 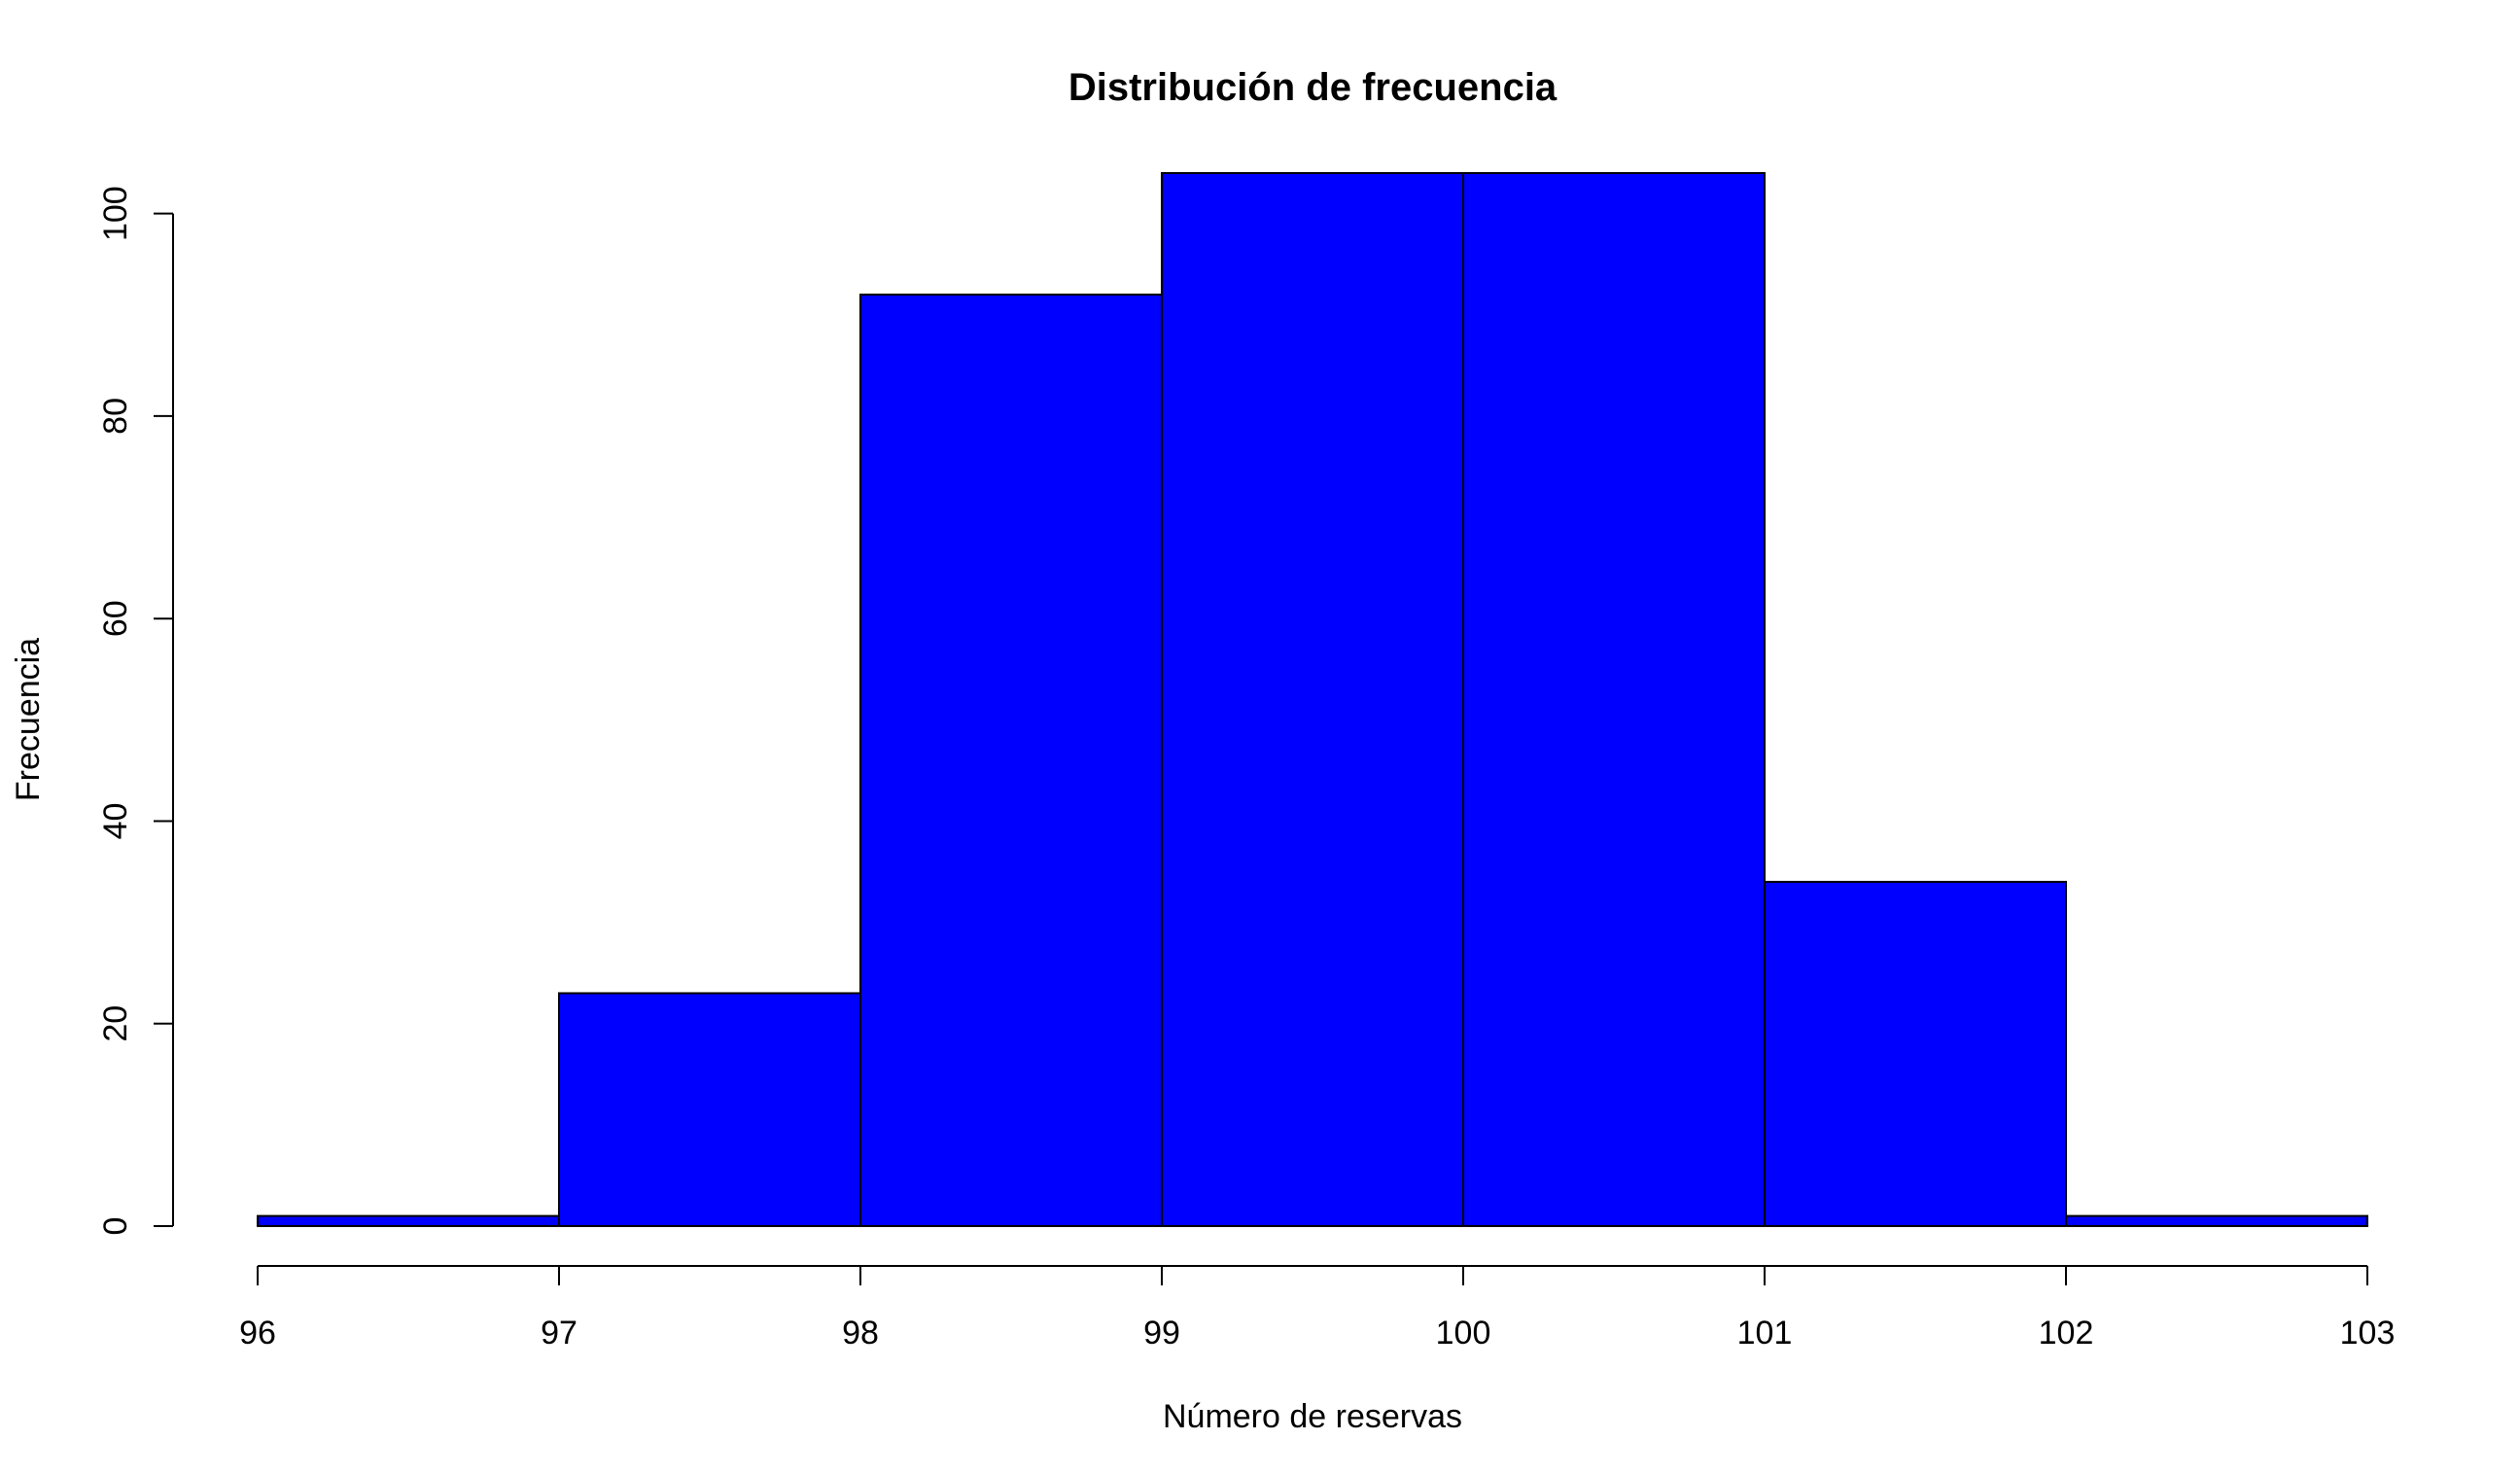 What do you see at coordinates (1463, 1333) in the screenshot?
I see `x-tick-label: 100` at bounding box center [1463, 1333].